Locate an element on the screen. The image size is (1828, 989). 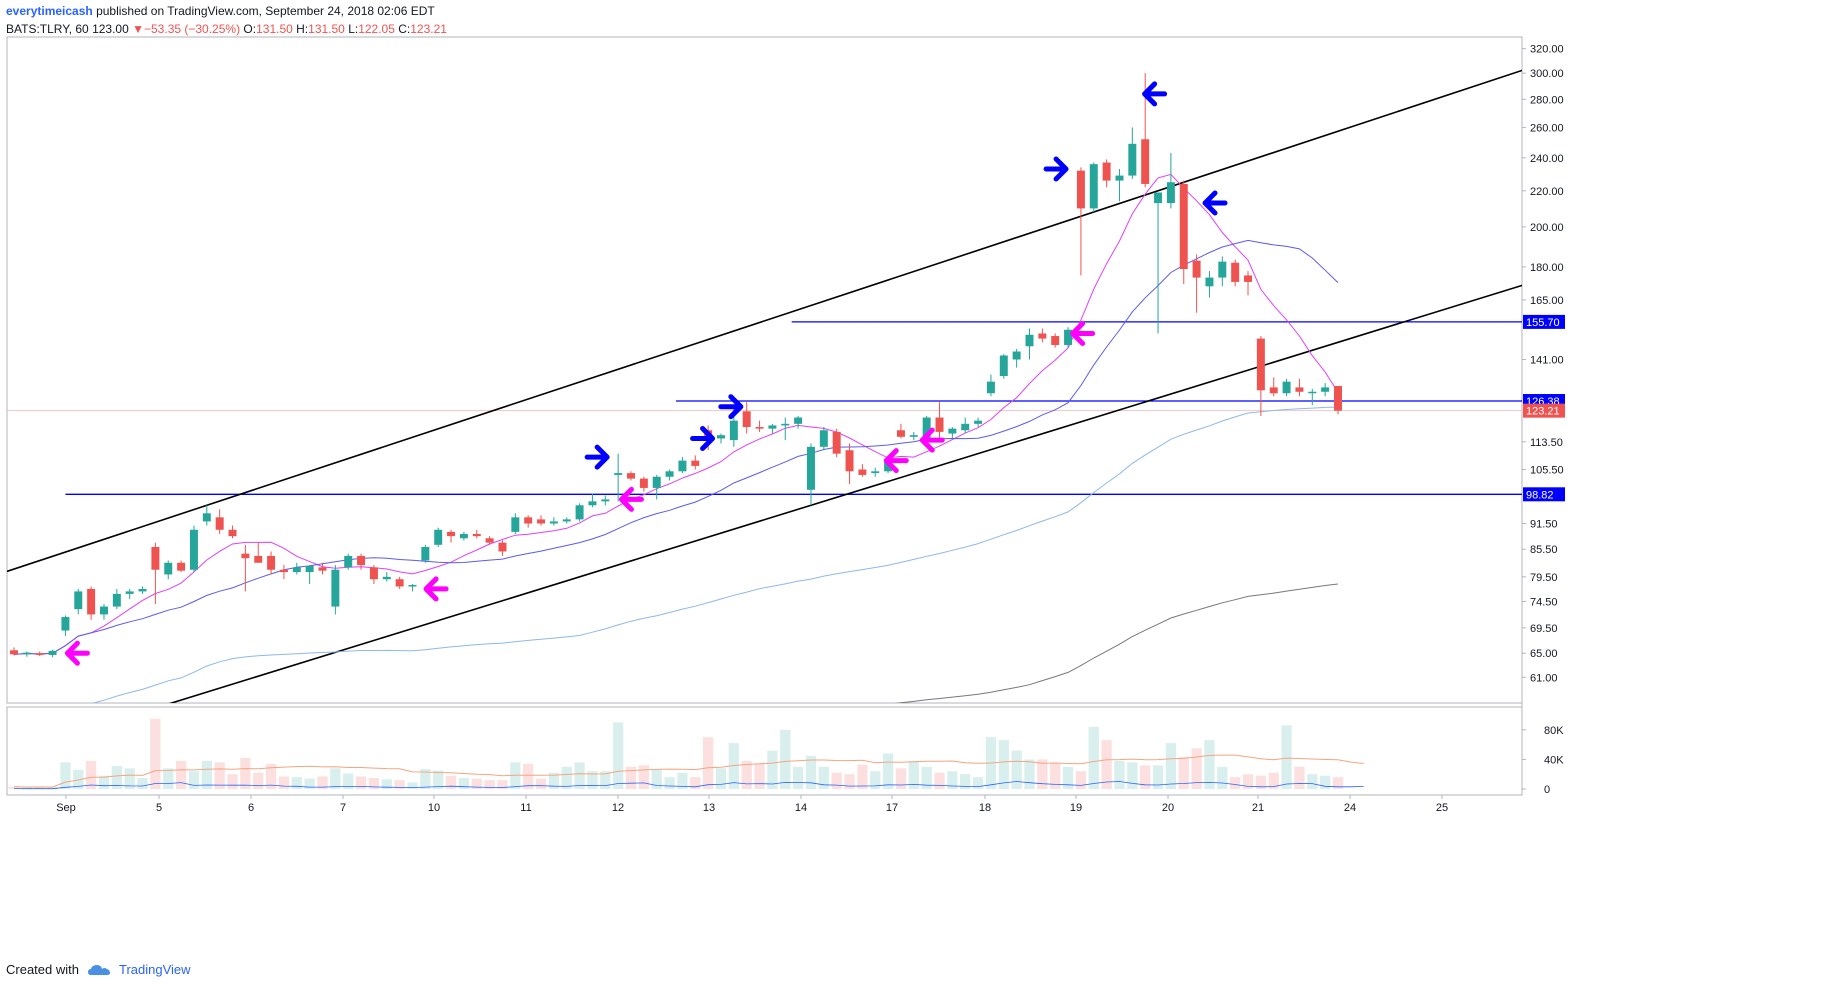
time-tick-label: 14 is located at coordinates (801, 808).